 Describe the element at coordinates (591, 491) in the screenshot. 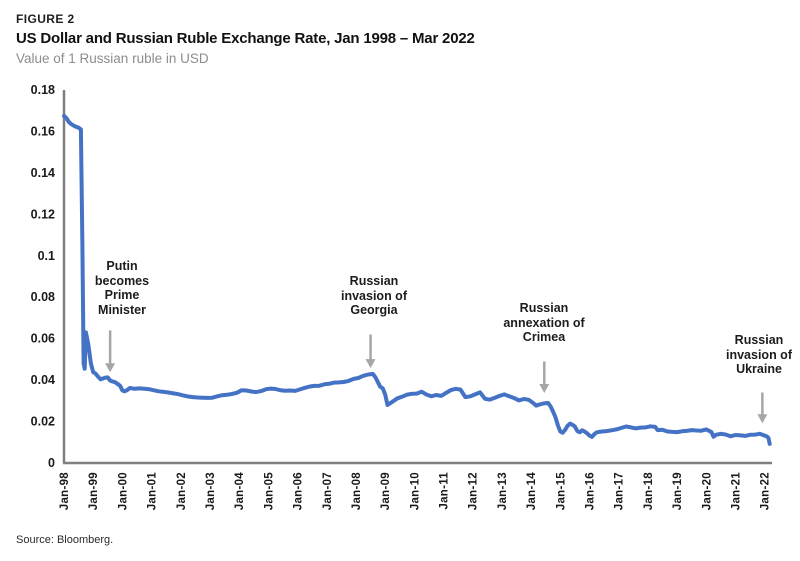

I see `x-tick-label: Jan-16` at that location.